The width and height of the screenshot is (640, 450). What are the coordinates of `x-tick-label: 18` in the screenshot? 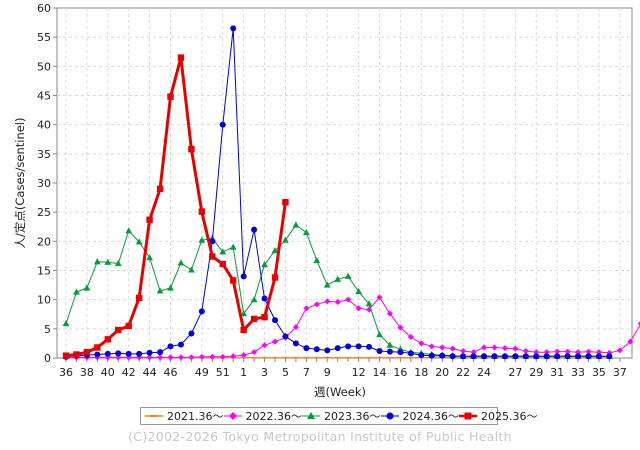 It's located at (421, 372).